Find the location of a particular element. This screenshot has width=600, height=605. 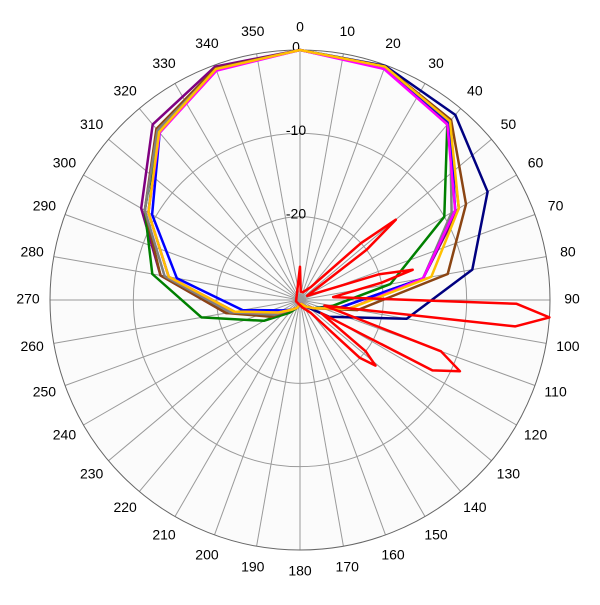

angle-label: 280 is located at coordinates (32, 251).